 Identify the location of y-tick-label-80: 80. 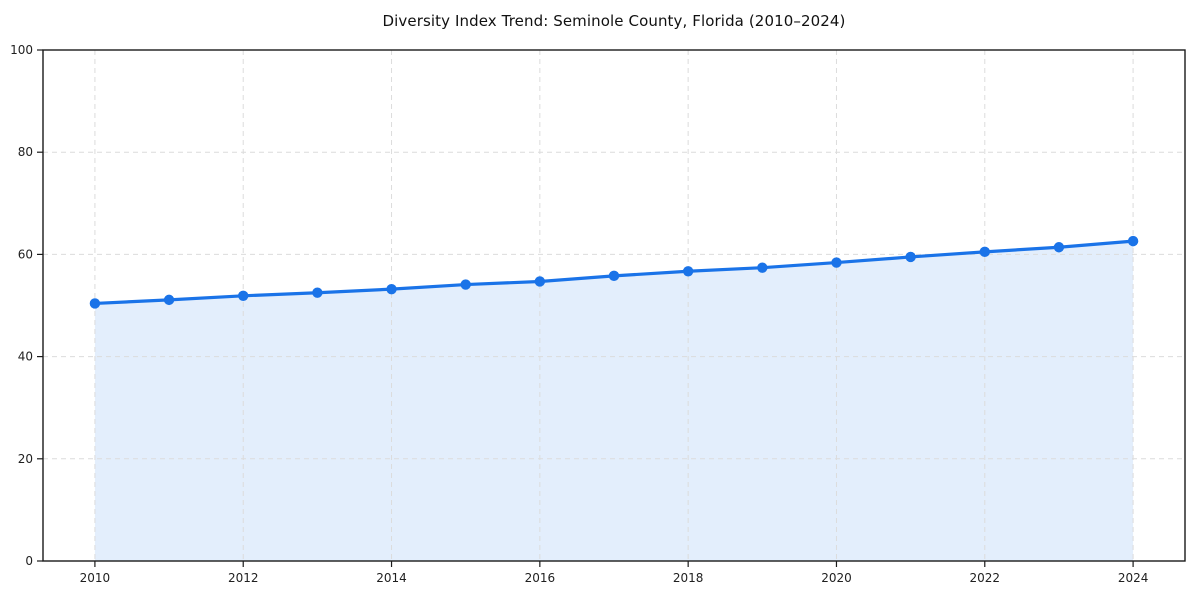
(25, 152).